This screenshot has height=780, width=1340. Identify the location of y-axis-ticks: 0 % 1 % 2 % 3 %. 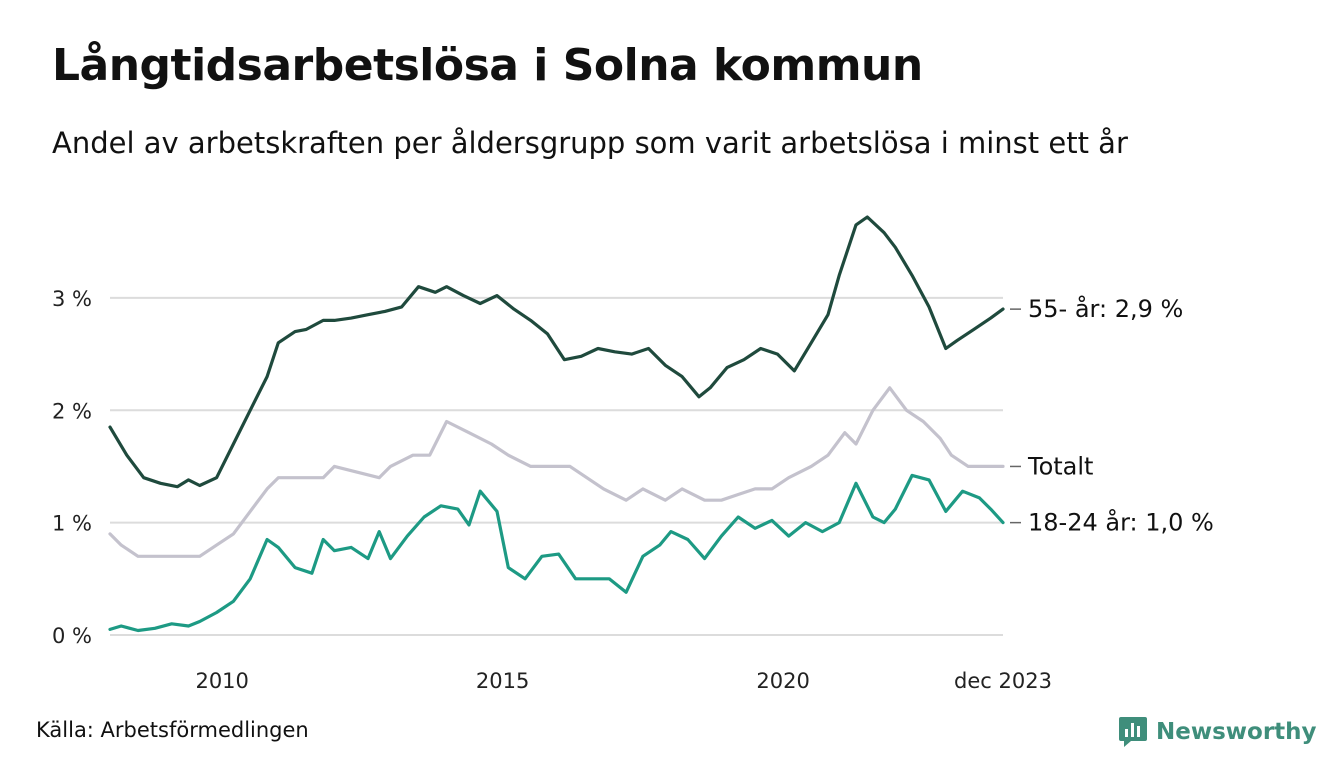
(72, 467).